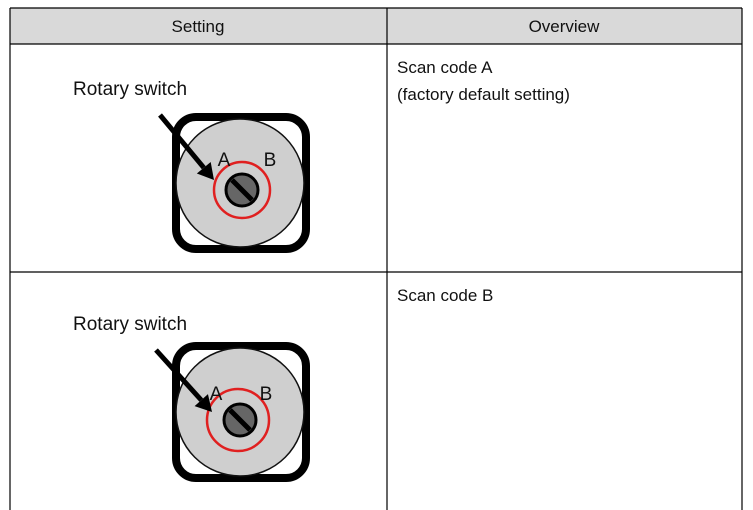  Describe the element at coordinates (198, 26) in the screenshot. I see `column-header: Setting` at that location.